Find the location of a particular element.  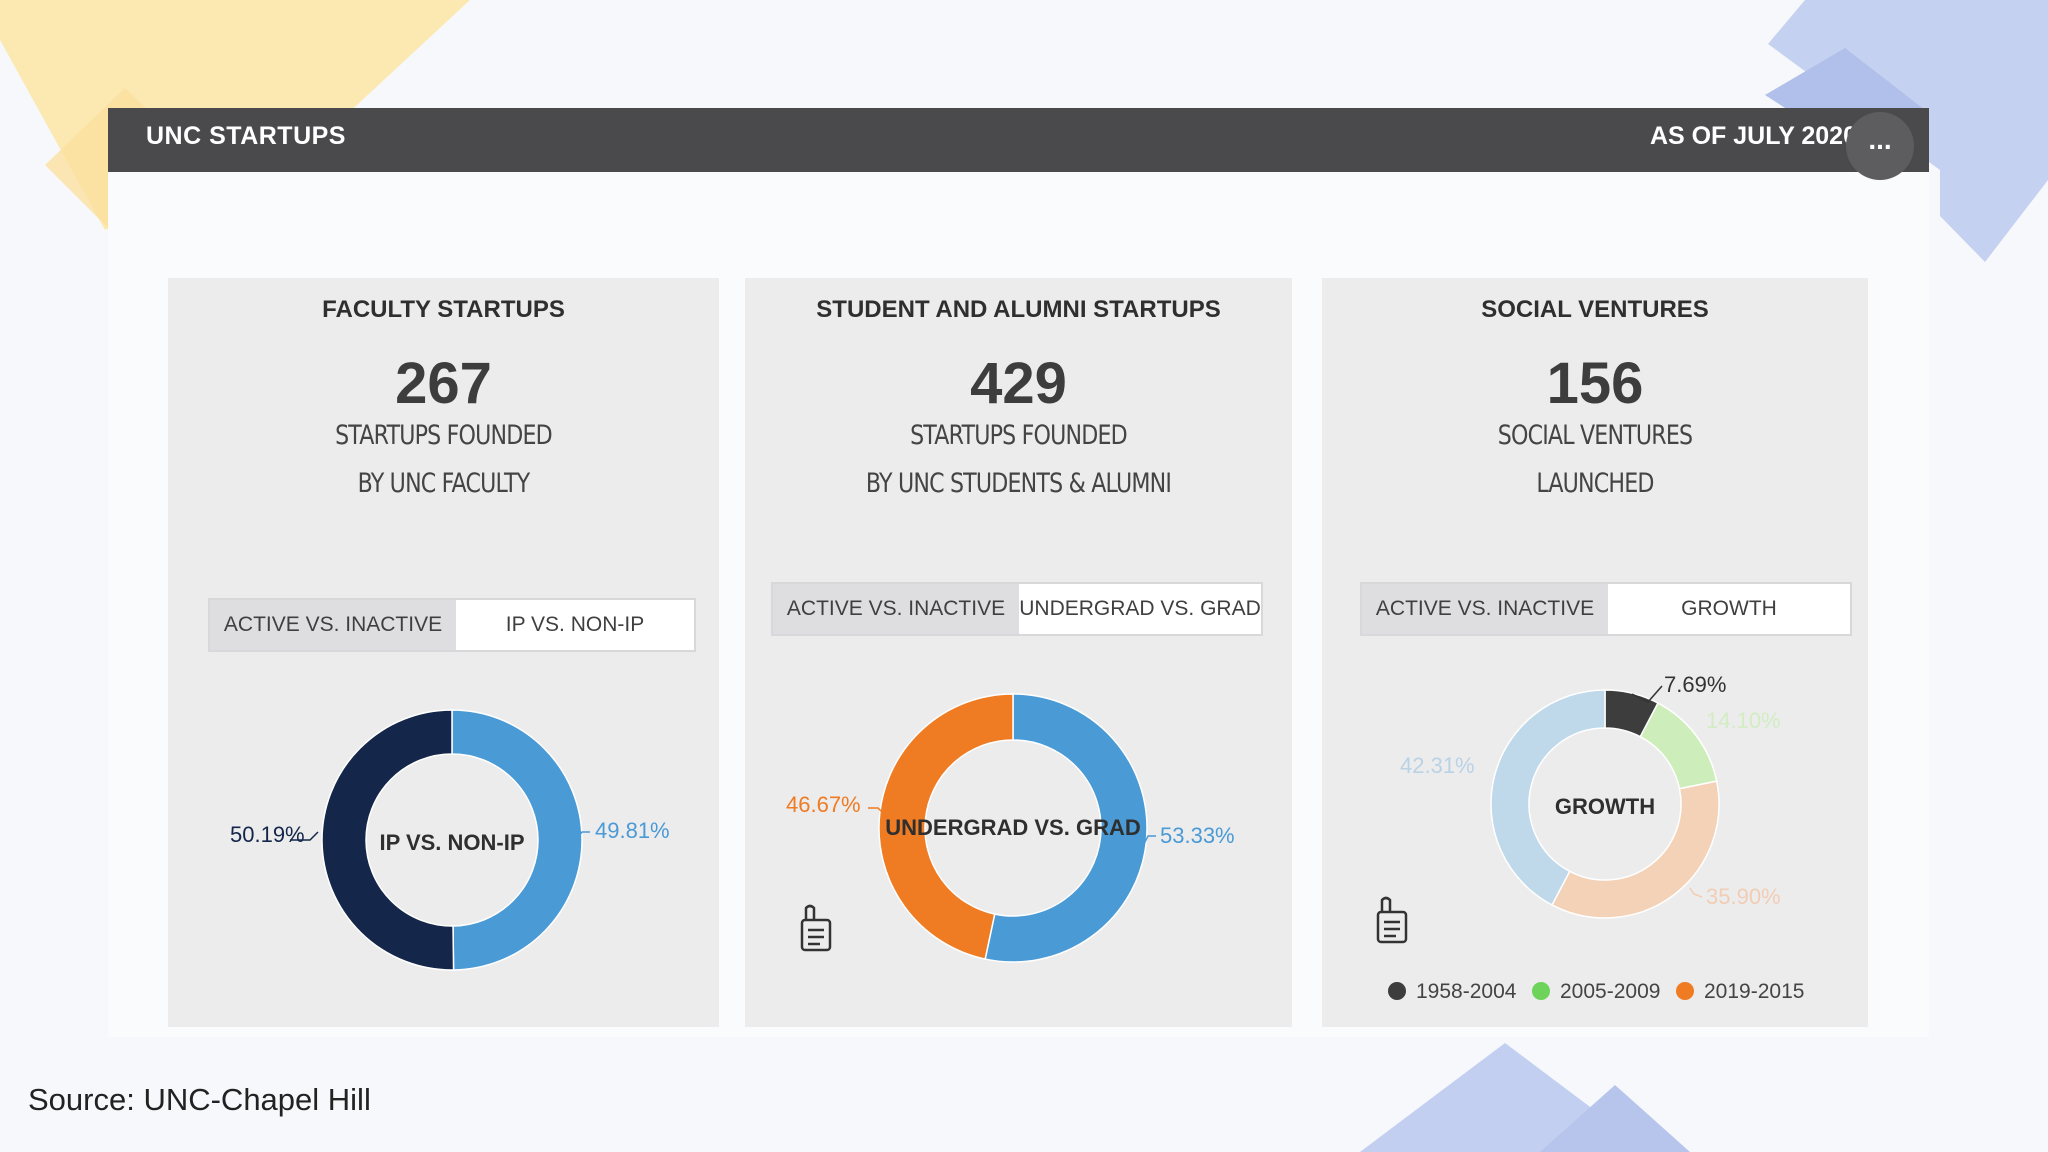

tab-undergrad-vs-grad: UNDERGRAD VS. GRAD is located at coordinates (1140, 608).